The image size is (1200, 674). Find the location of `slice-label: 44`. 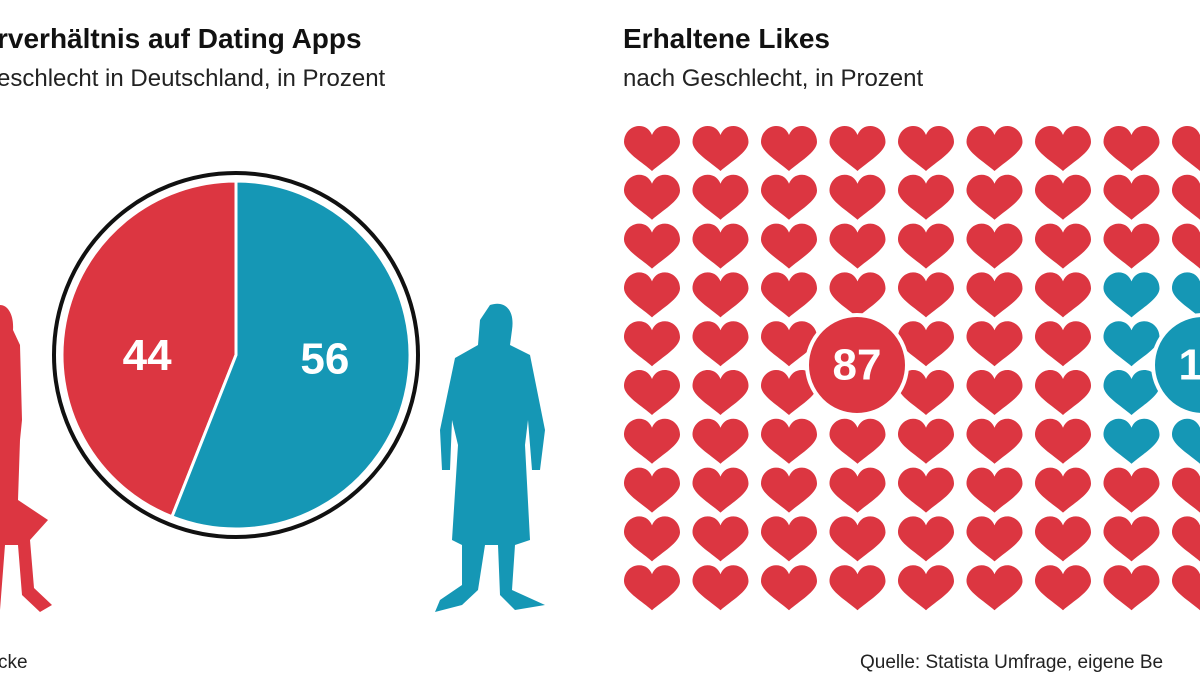

slice-label: 44 is located at coordinates (147, 355).